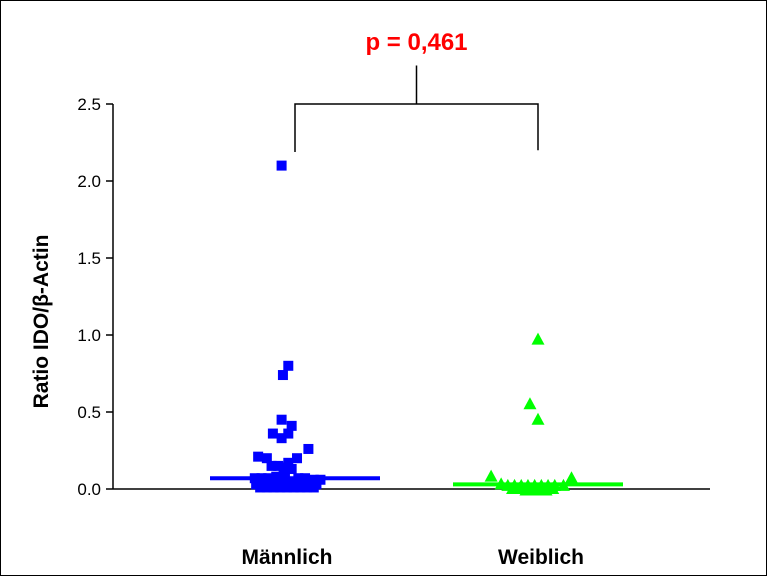 The image size is (767, 576). I want to click on x-category-label-weiblich: Weiblich, so click(541, 557).